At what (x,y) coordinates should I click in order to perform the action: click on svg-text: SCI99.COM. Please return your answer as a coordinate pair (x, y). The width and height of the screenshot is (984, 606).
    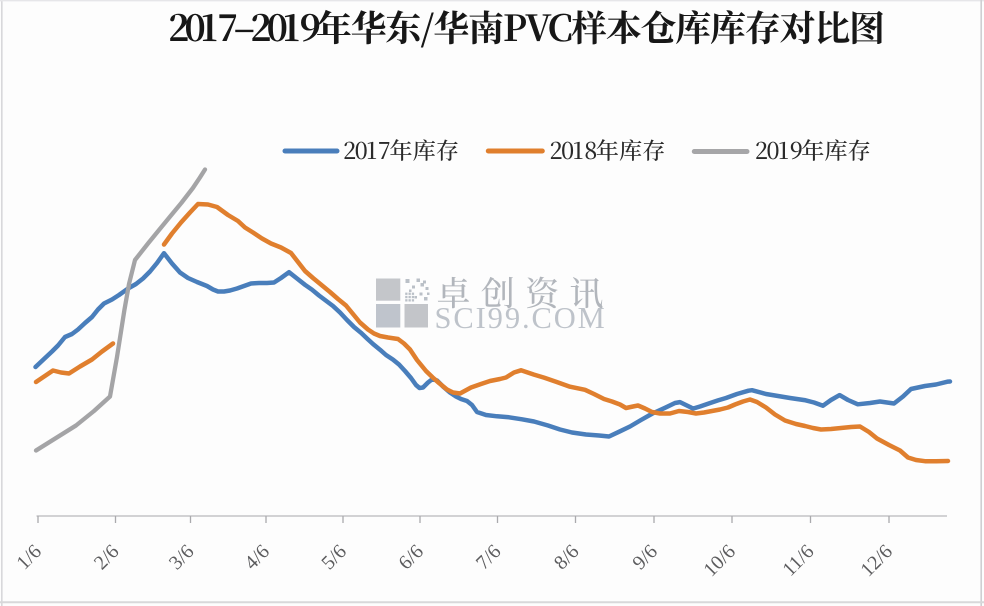
    Looking at the image, I should click on (521, 318).